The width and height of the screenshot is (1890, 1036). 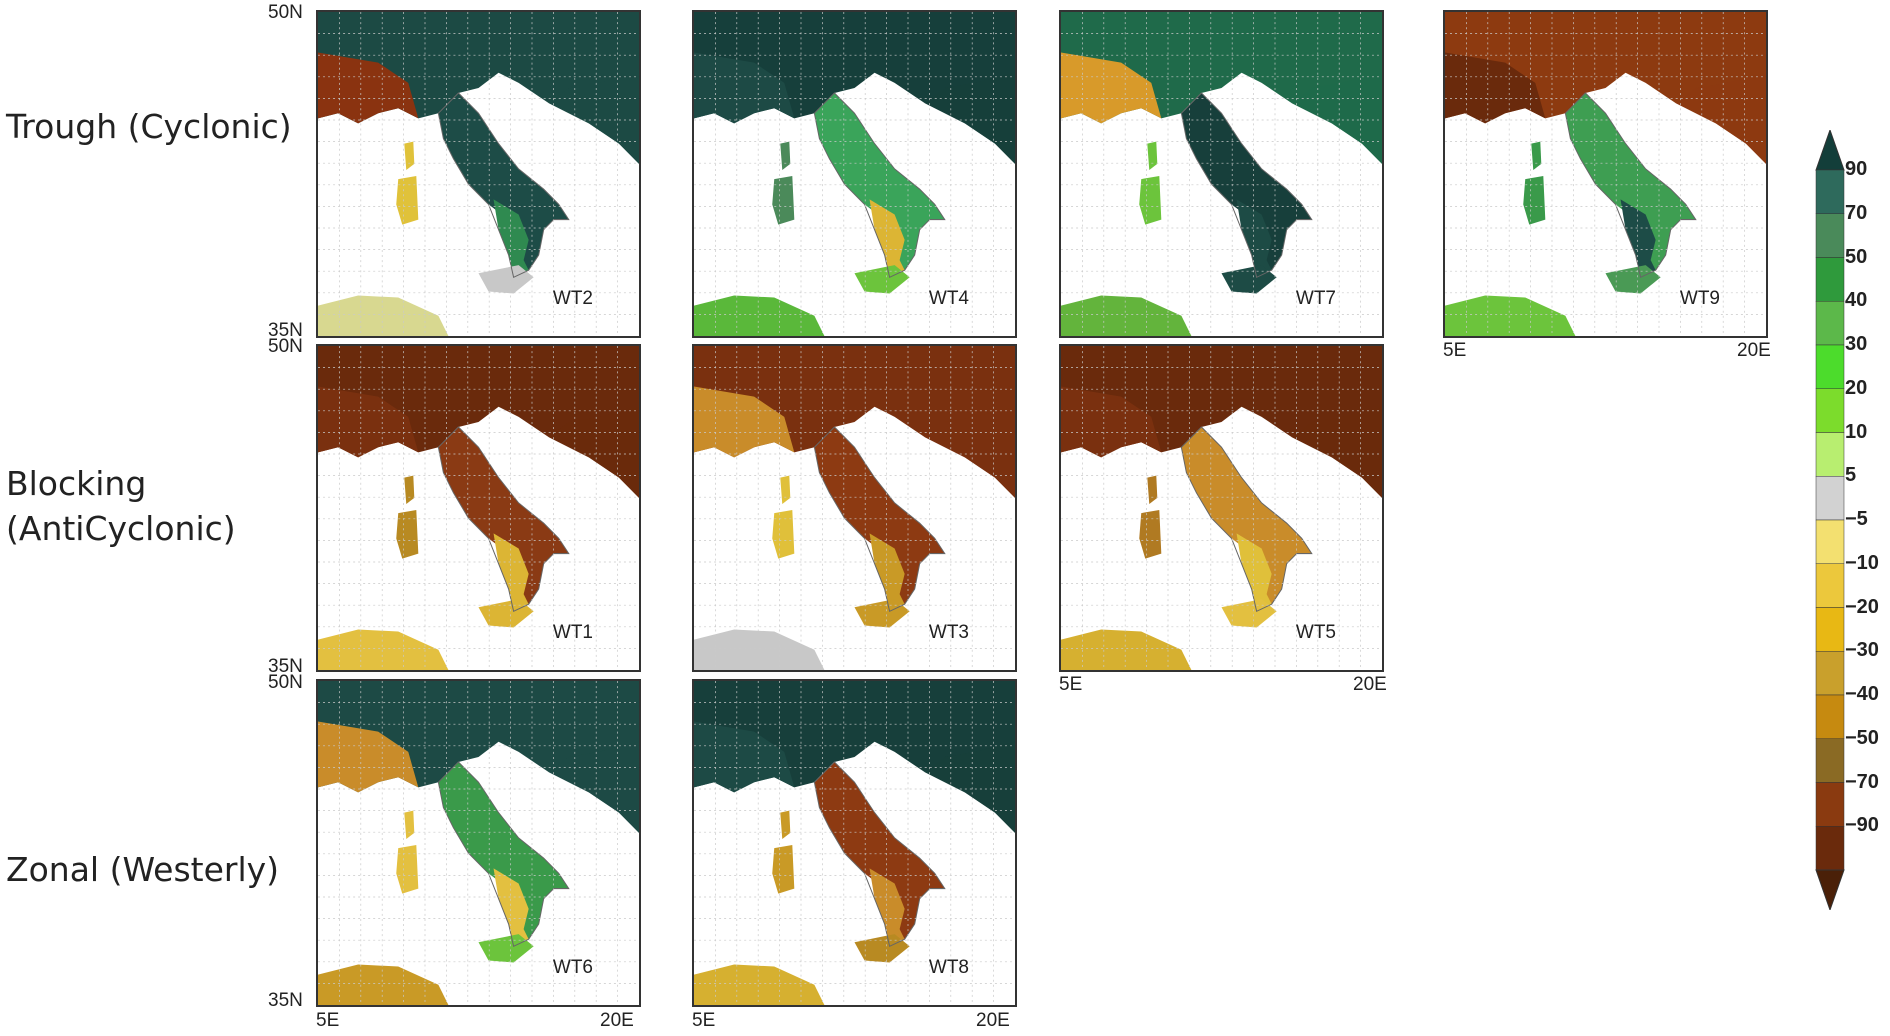 I want to click on panel-label-wt5: WT5, so click(x=1315, y=632).